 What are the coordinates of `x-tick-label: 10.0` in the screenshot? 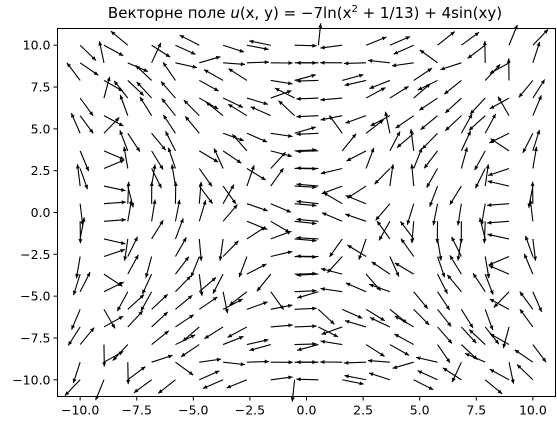 It's located at (533, 410).